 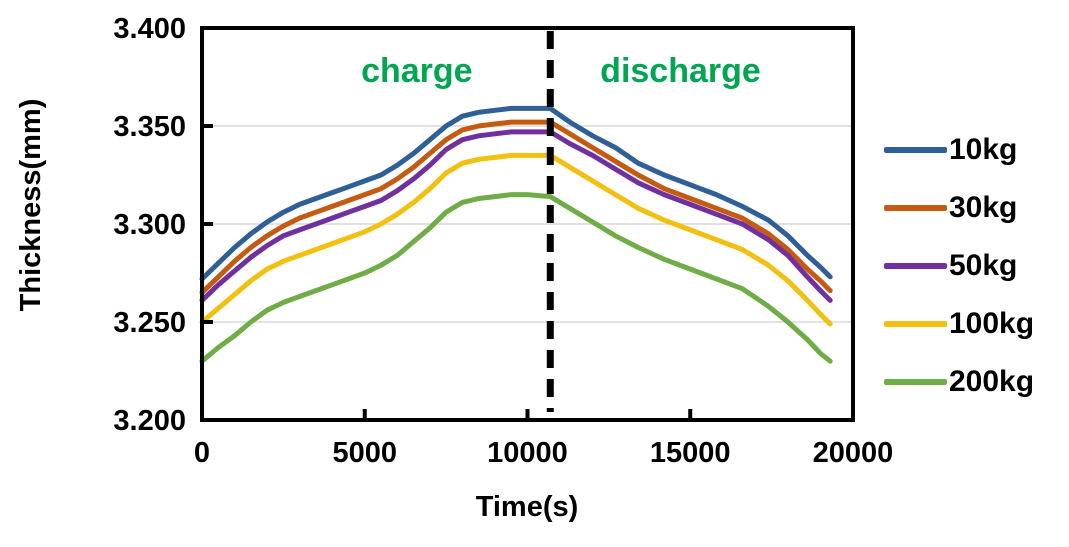 I want to click on y-tick-label: 3.250, so click(x=149, y=323).